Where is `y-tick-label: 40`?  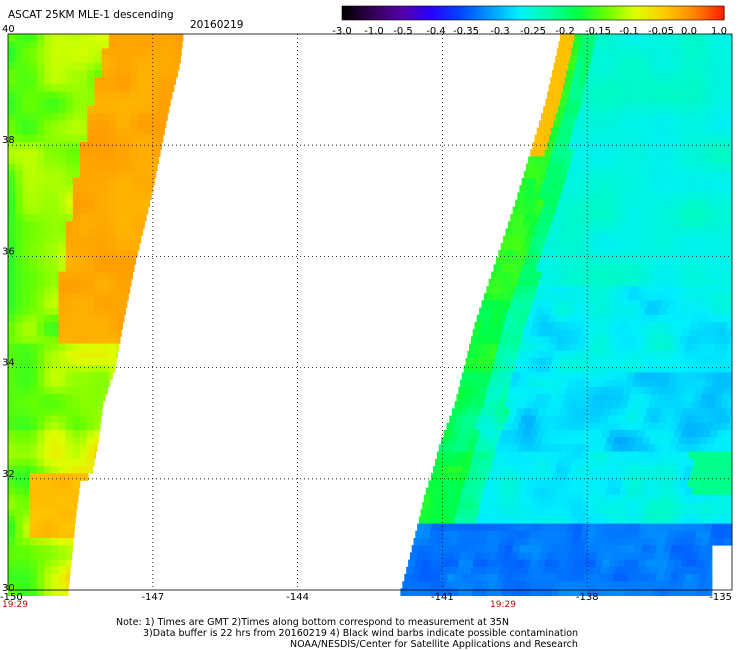
y-tick-label: 40 is located at coordinates (8, 29).